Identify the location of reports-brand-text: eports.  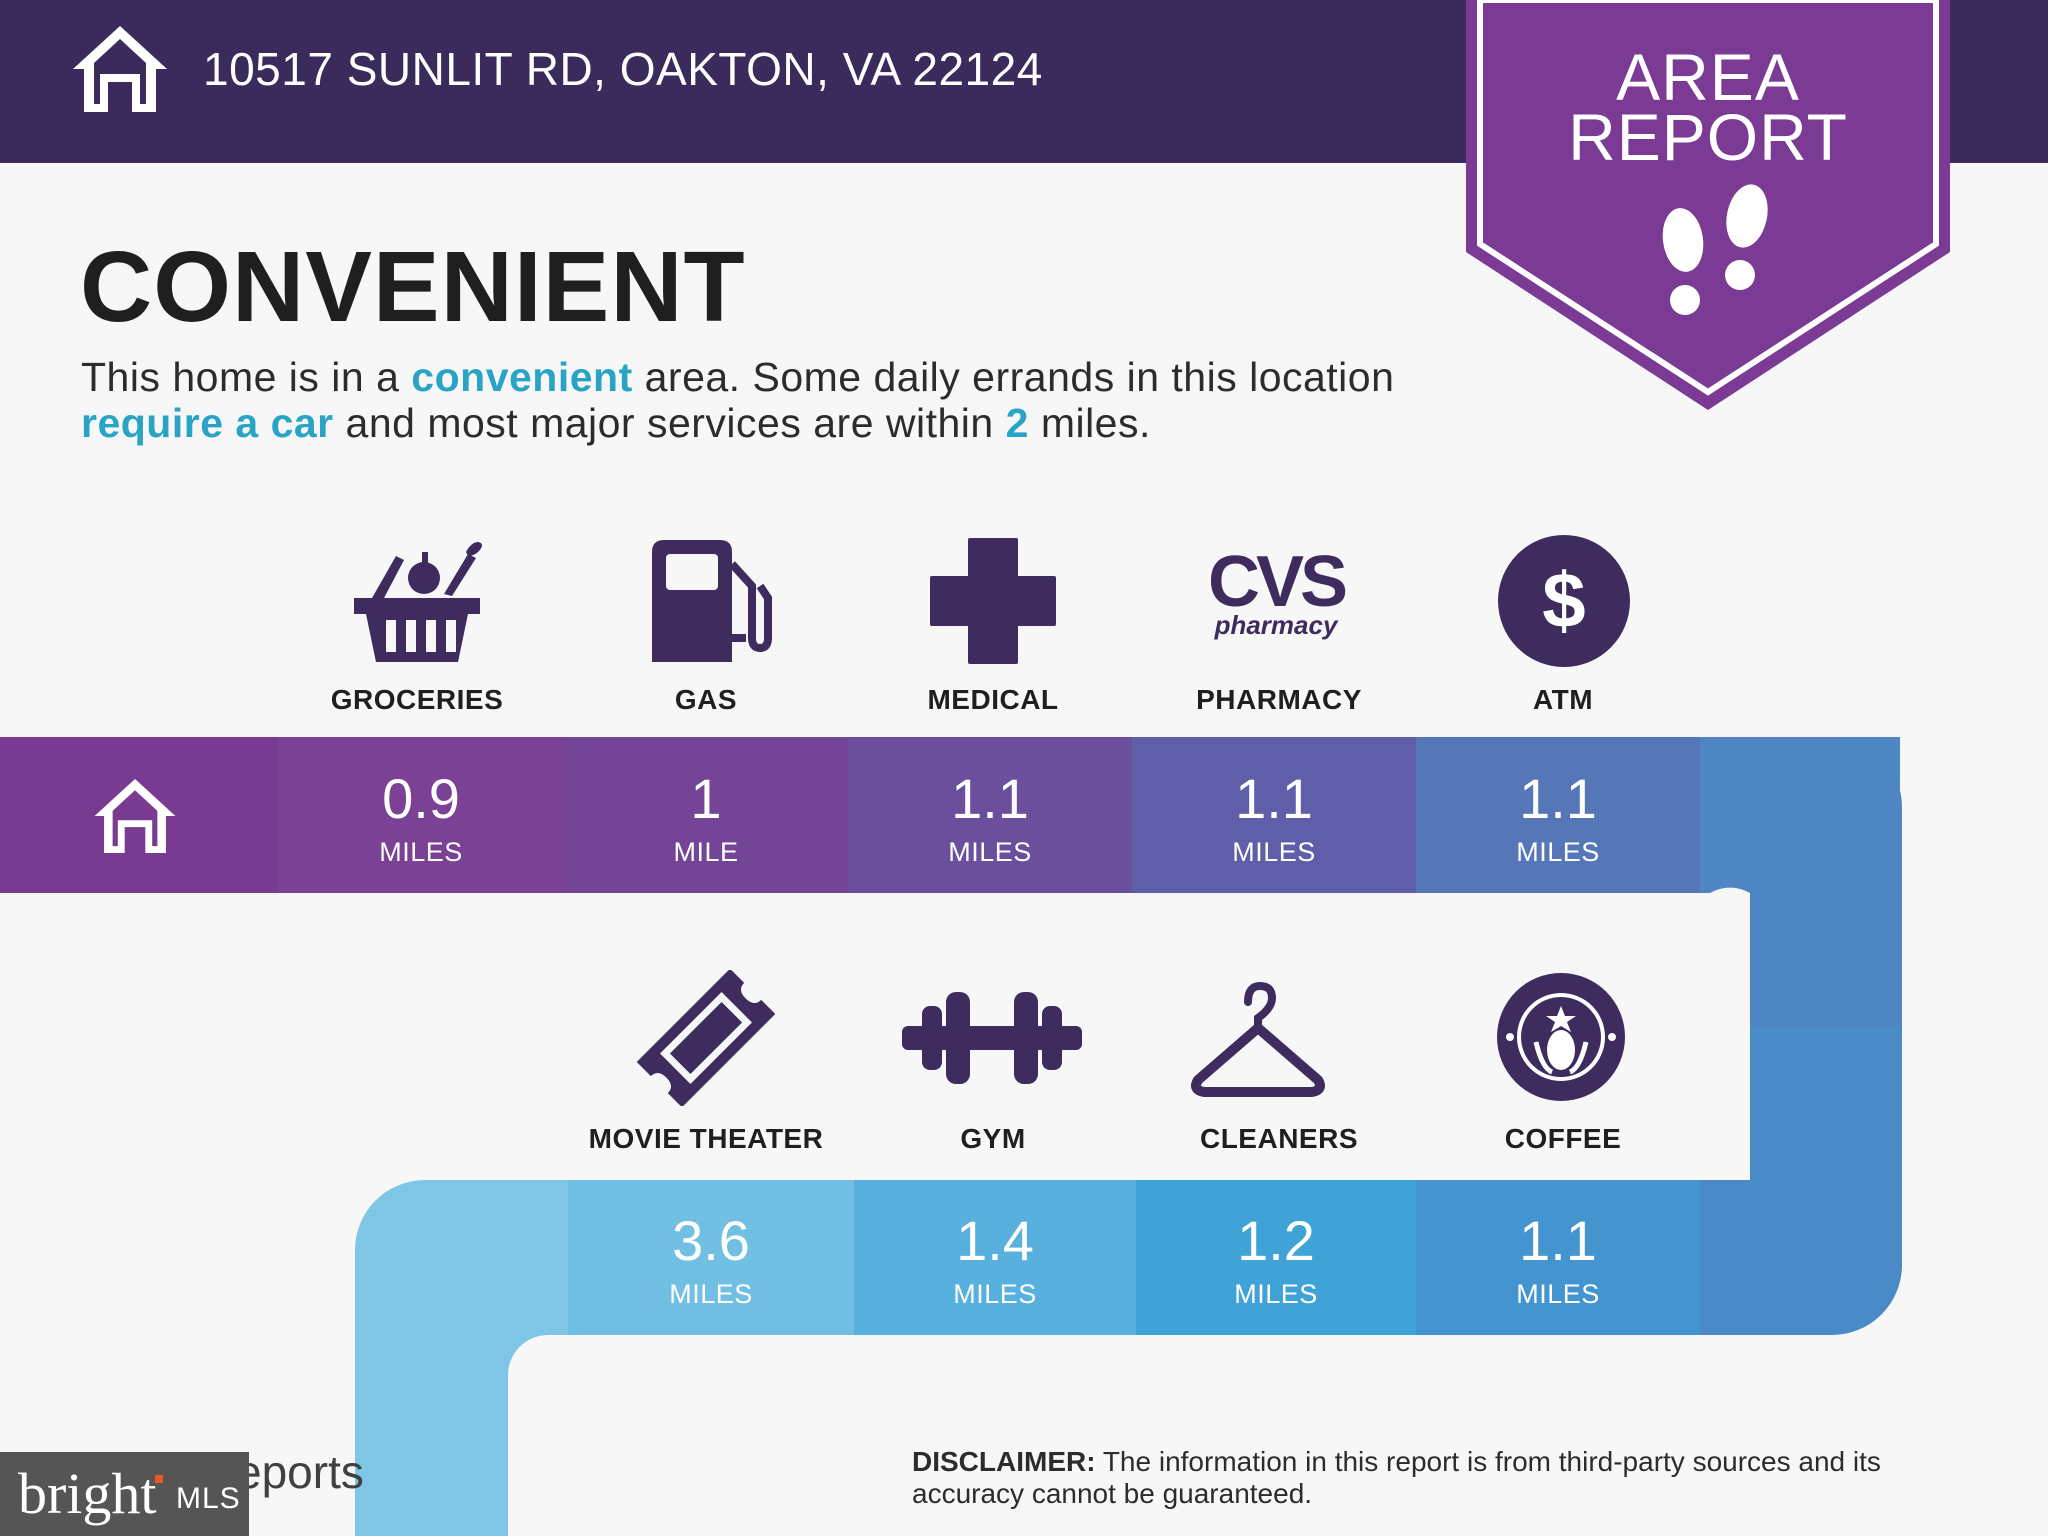
(300, 1472).